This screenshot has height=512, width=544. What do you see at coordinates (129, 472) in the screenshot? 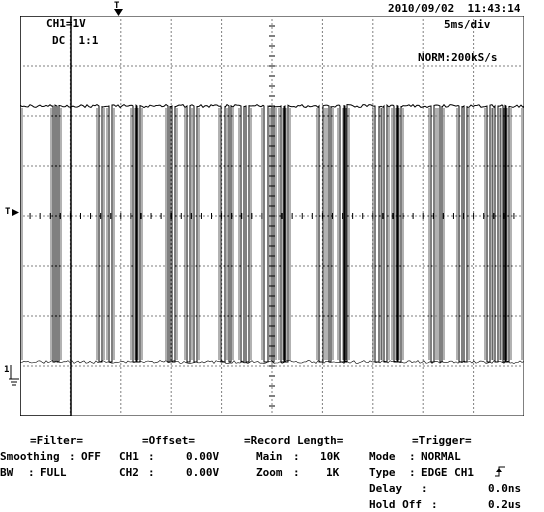
I see `offset-ch2-label: CH2` at bounding box center [129, 472].